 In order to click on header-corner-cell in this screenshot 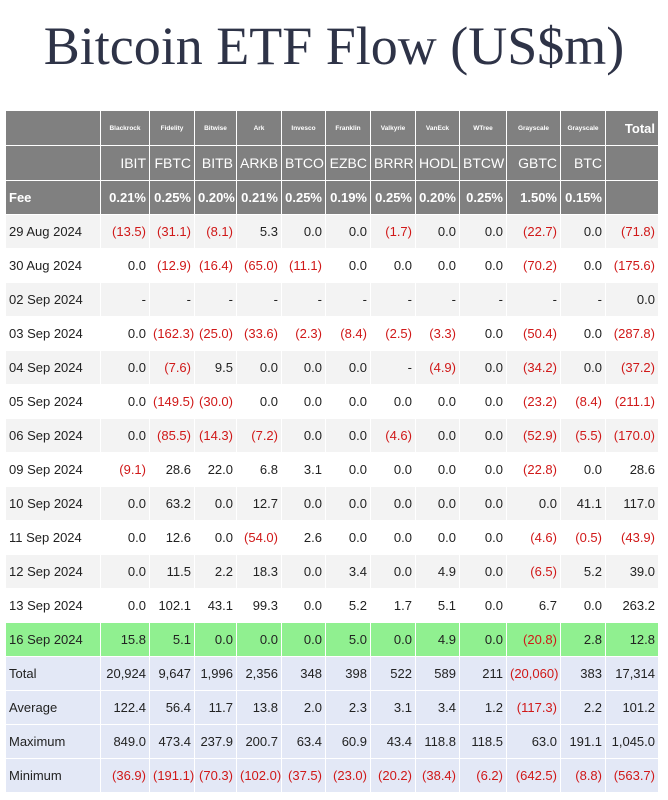, I will do `click(632, 163)`.